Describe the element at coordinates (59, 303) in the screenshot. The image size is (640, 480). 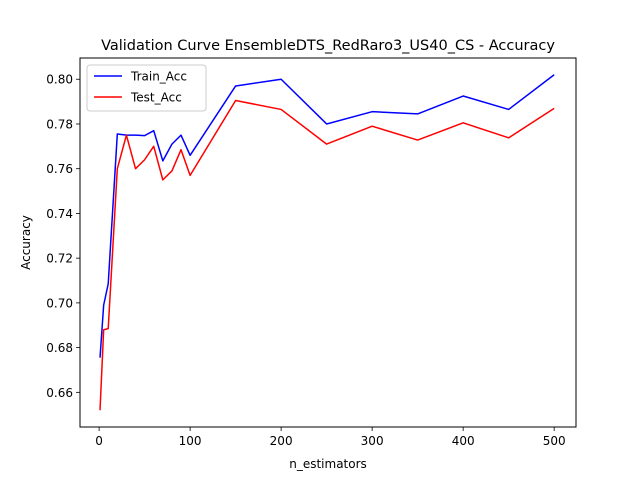
I see `y-tick-label: 0.70` at that location.